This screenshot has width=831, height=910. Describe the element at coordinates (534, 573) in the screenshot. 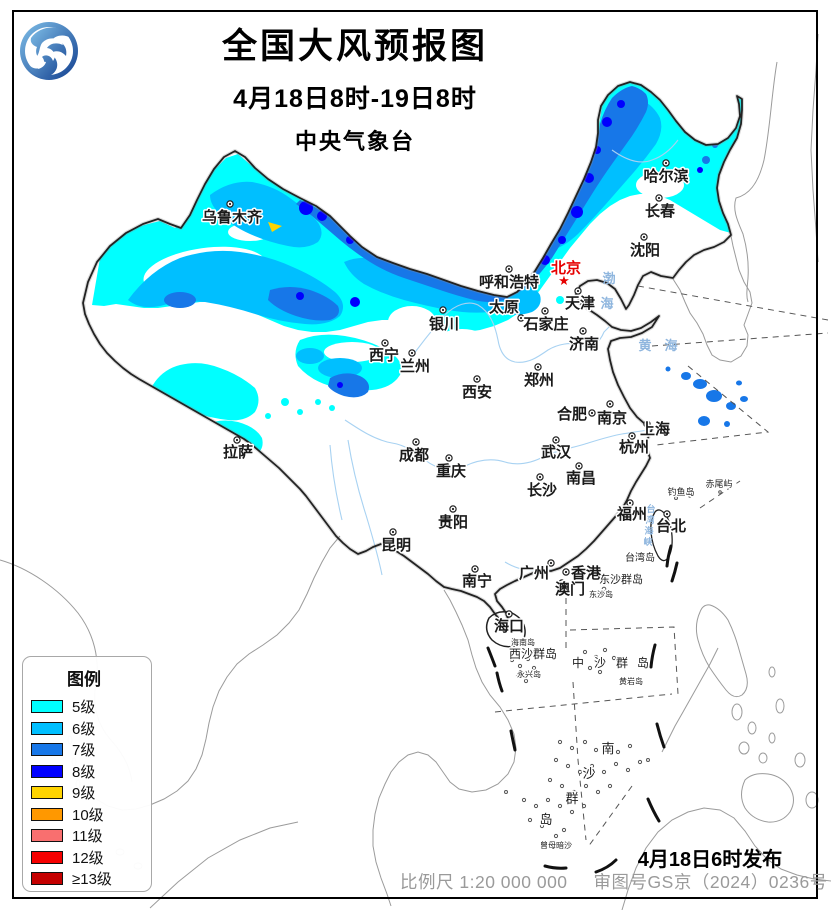

I see `city-label: 广州` at that location.